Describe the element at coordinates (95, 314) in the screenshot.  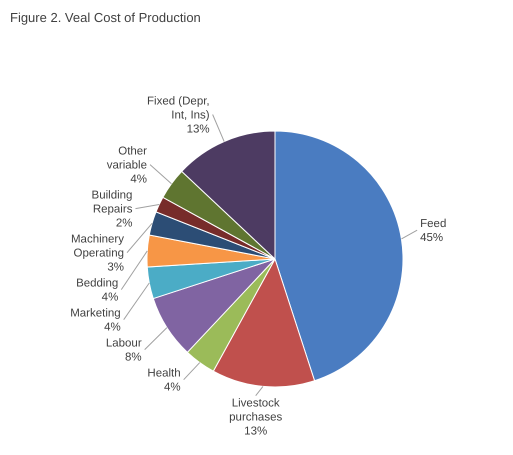
I see `slice-label: Marketing` at that location.